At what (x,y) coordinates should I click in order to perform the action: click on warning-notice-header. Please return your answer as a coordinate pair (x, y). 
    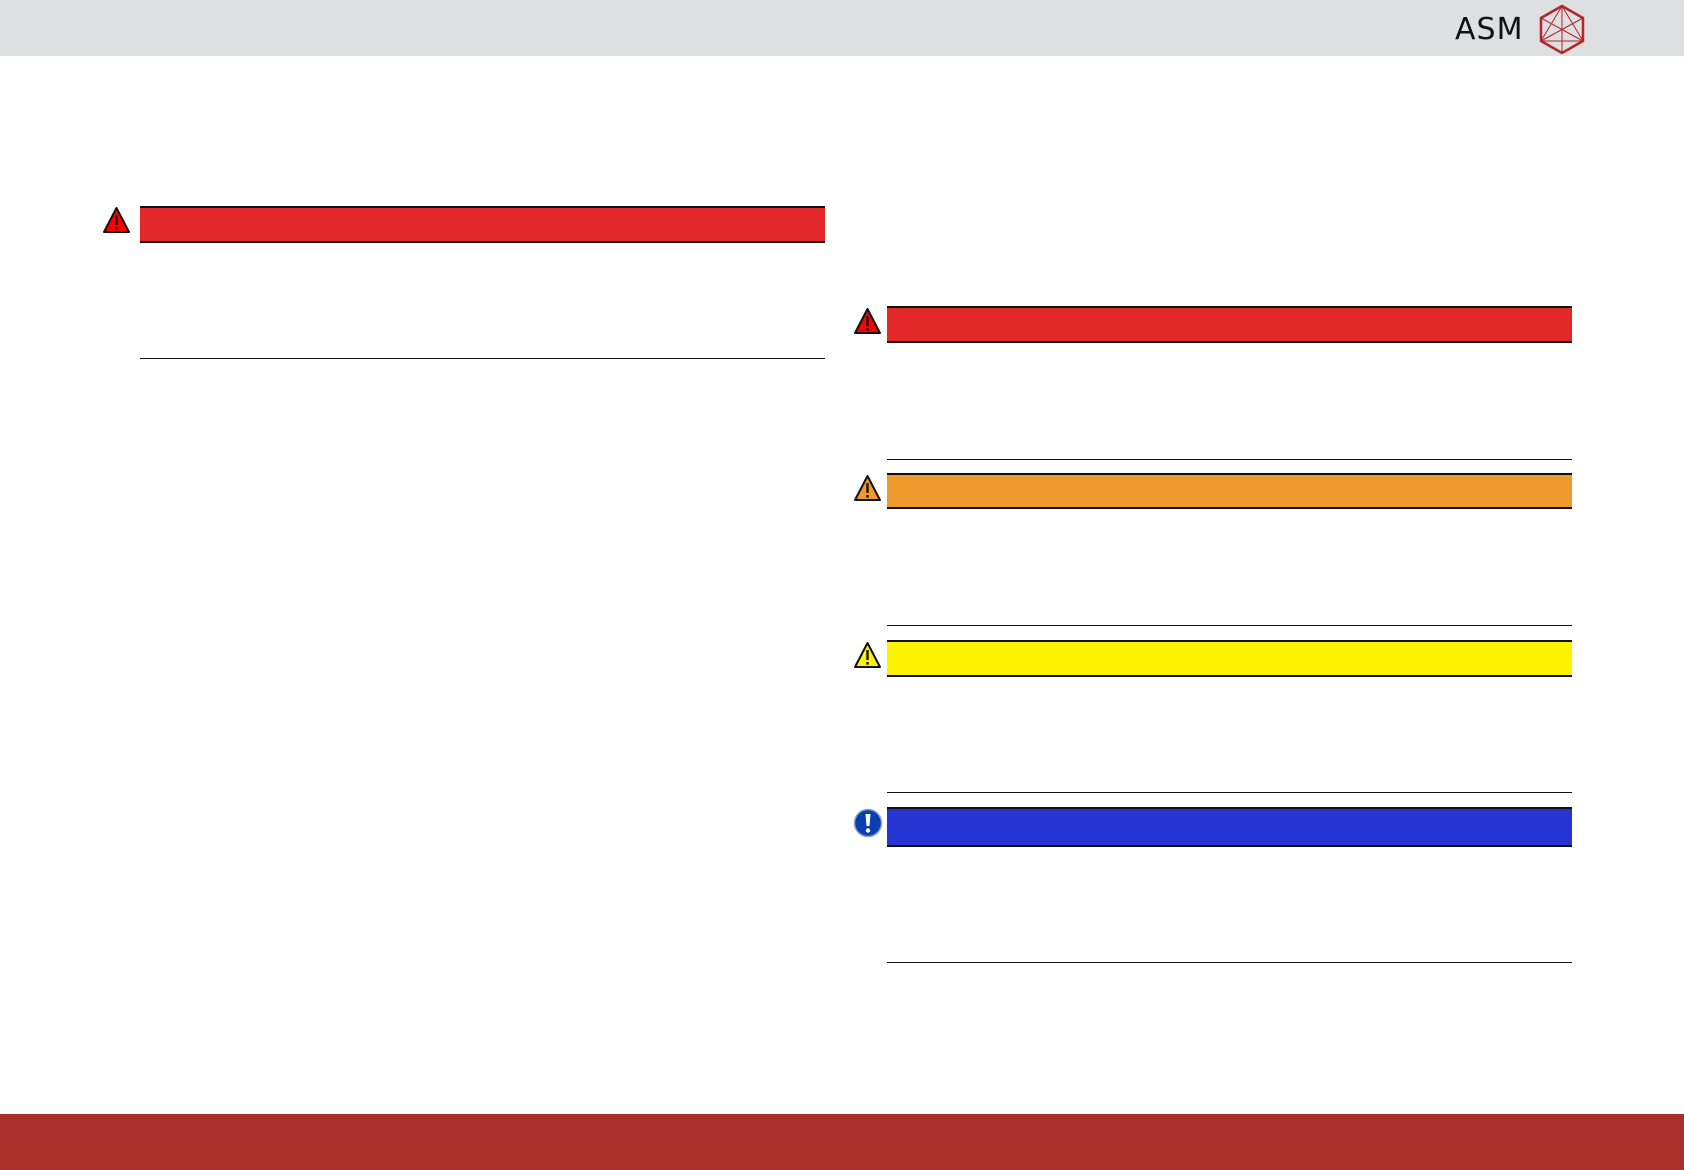
    Looking at the image, I should click on (1229, 491).